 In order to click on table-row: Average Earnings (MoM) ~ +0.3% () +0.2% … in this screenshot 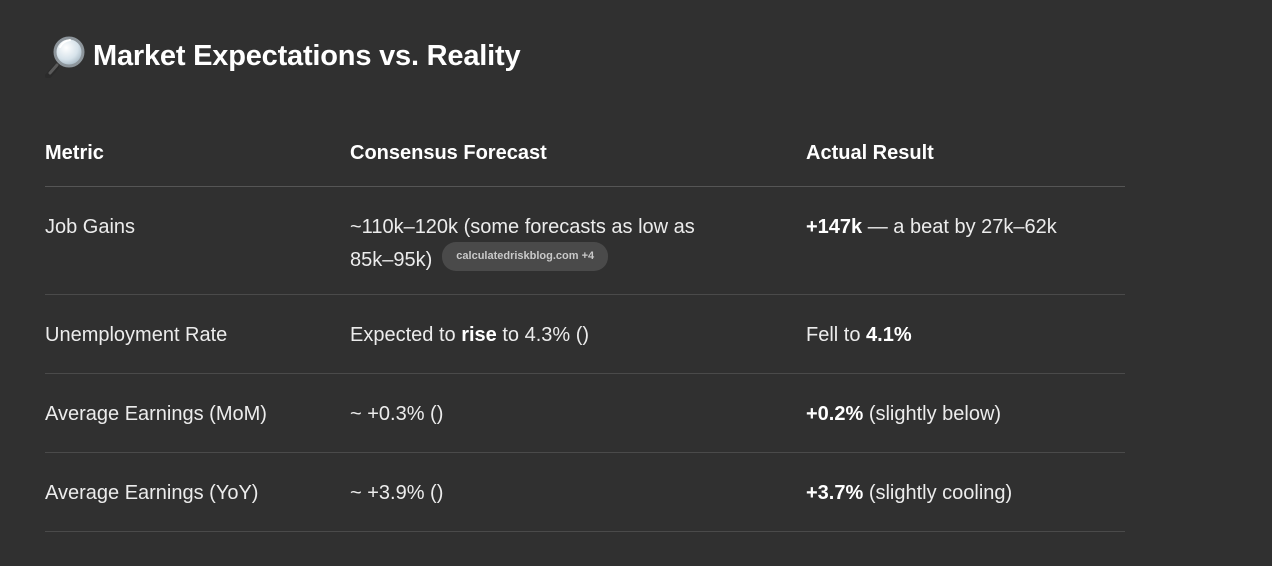, I will do `click(585, 413)`.